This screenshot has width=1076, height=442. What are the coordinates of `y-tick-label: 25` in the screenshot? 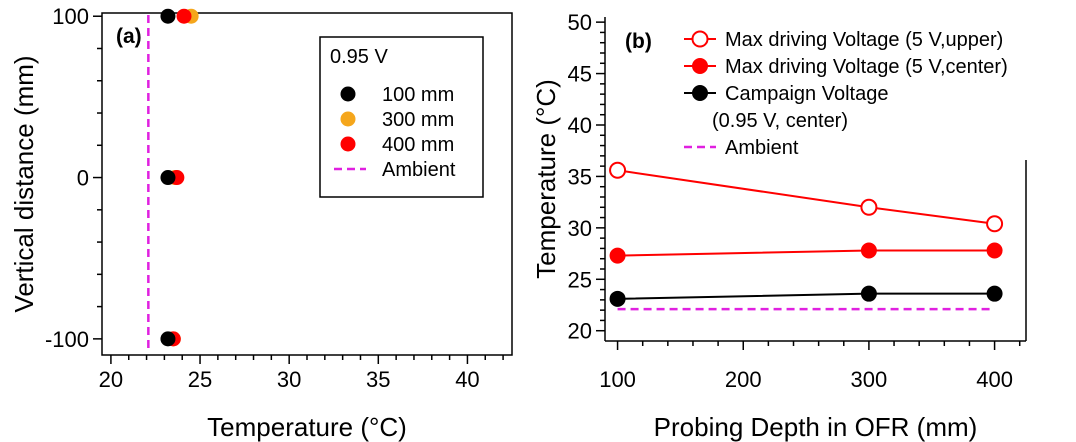 It's located at (580, 279).